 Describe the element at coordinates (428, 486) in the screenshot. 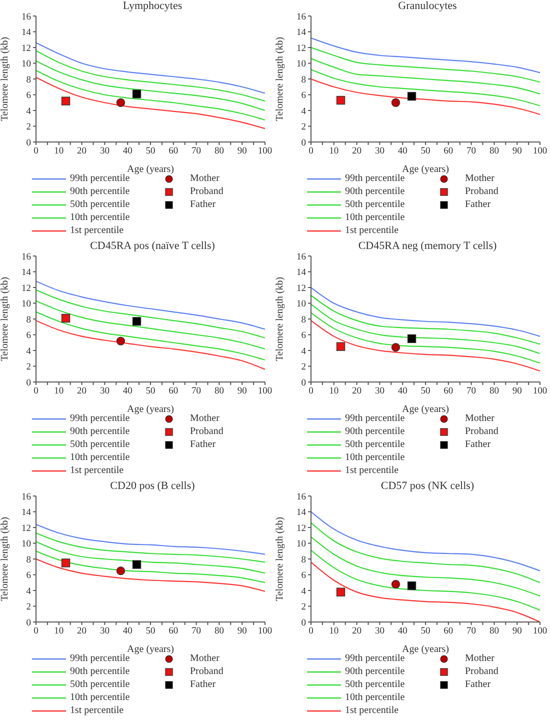

I see `chart-title: CD57 pos (NK cells)` at that location.